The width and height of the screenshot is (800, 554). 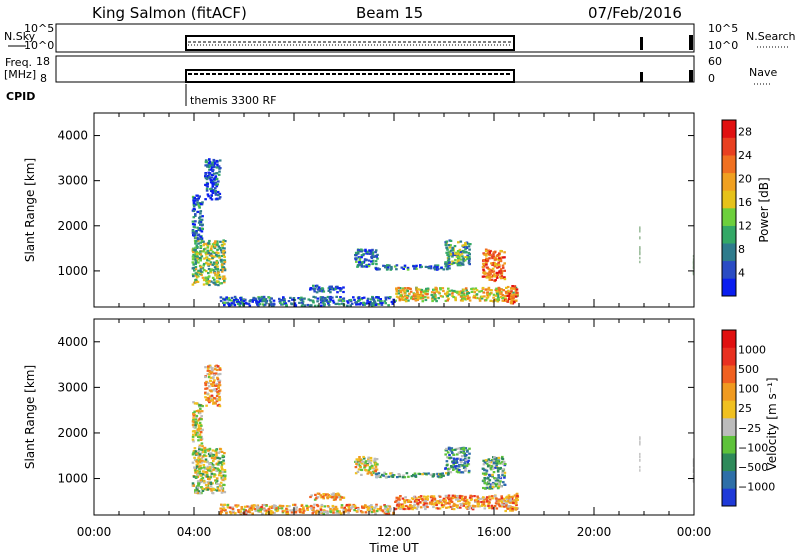 I want to click on time-axis-ticks: 00:00 04:00 08:00 12:00 16:00 20:00 00:00, so click(x=394, y=532).